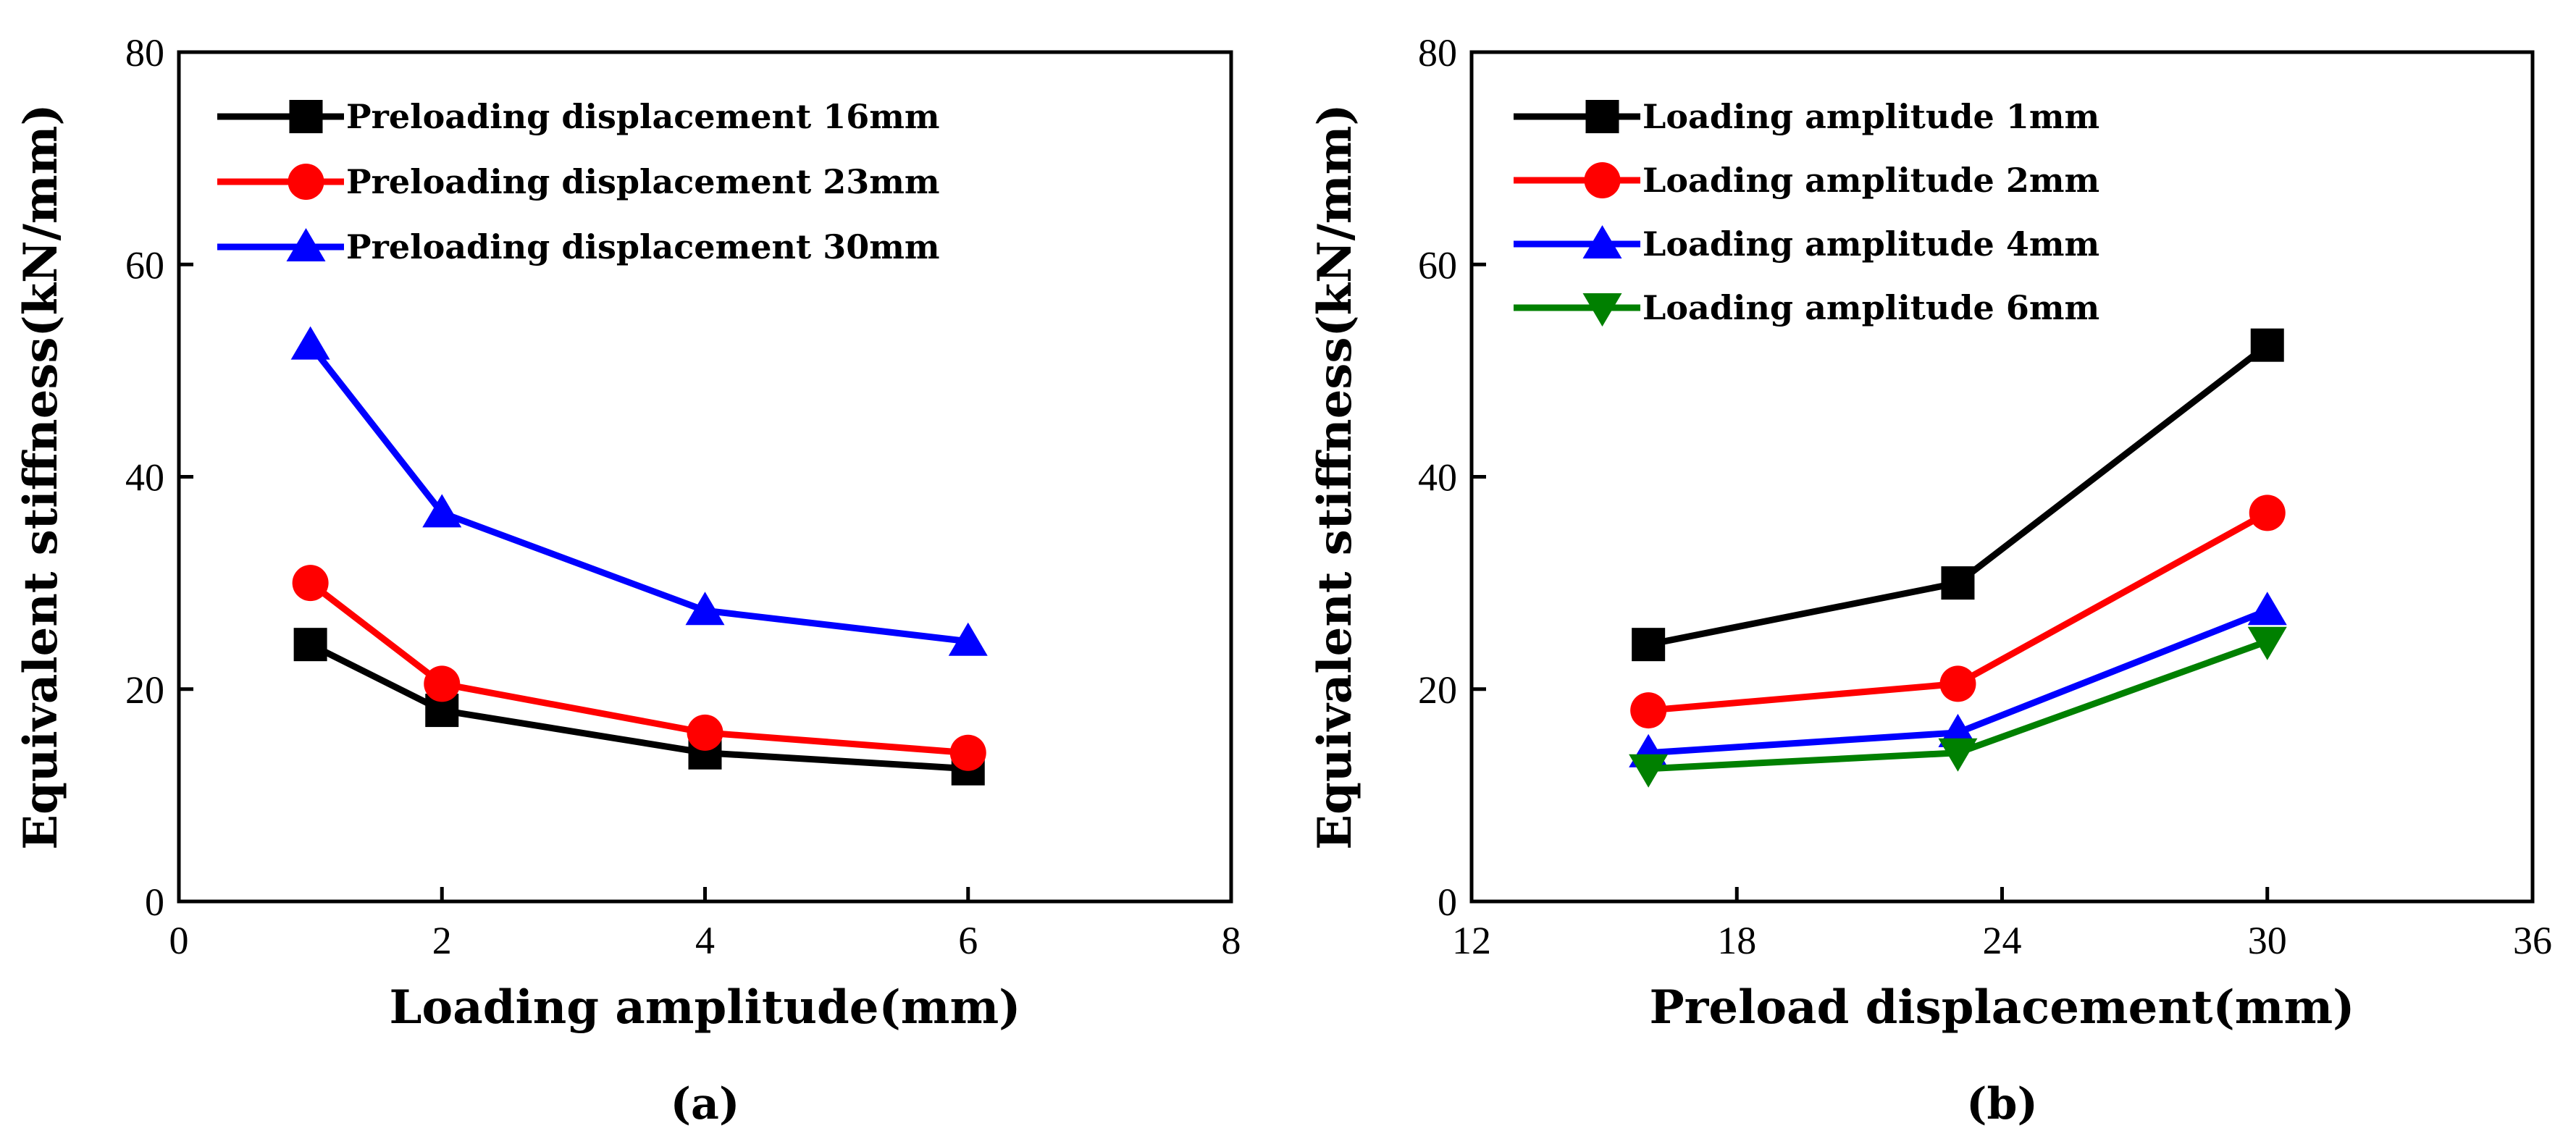 Image resolution: width=2576 pixels, height=1144 pixels. Describe the element at coordinates (643, 116) in the screenshot. I see `legend-label: Preloading displacement 16mm` at that location.